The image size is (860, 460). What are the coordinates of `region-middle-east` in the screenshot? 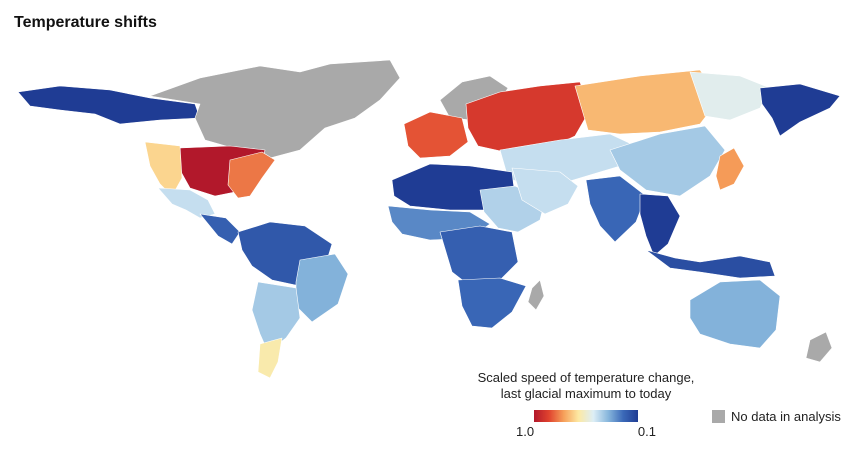 It's located at (545, 191).